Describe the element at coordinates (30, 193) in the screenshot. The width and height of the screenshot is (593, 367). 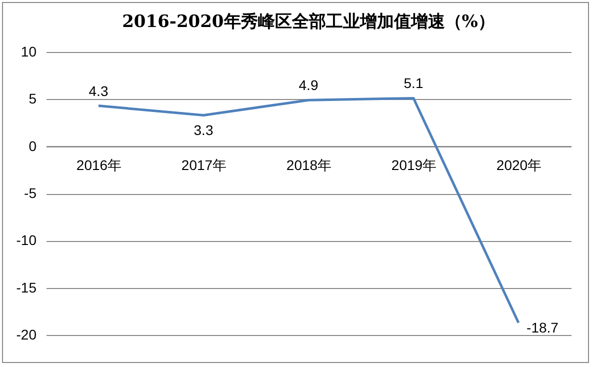
I see `y-tick-label: -5` at that location.